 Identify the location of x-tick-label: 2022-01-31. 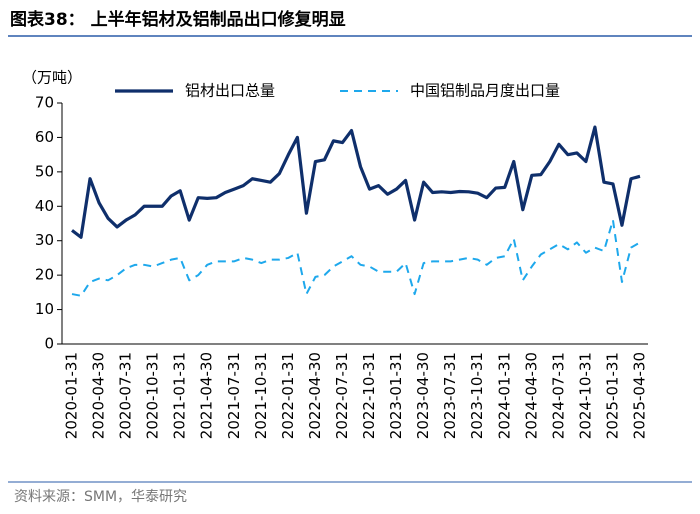
(288, 395).